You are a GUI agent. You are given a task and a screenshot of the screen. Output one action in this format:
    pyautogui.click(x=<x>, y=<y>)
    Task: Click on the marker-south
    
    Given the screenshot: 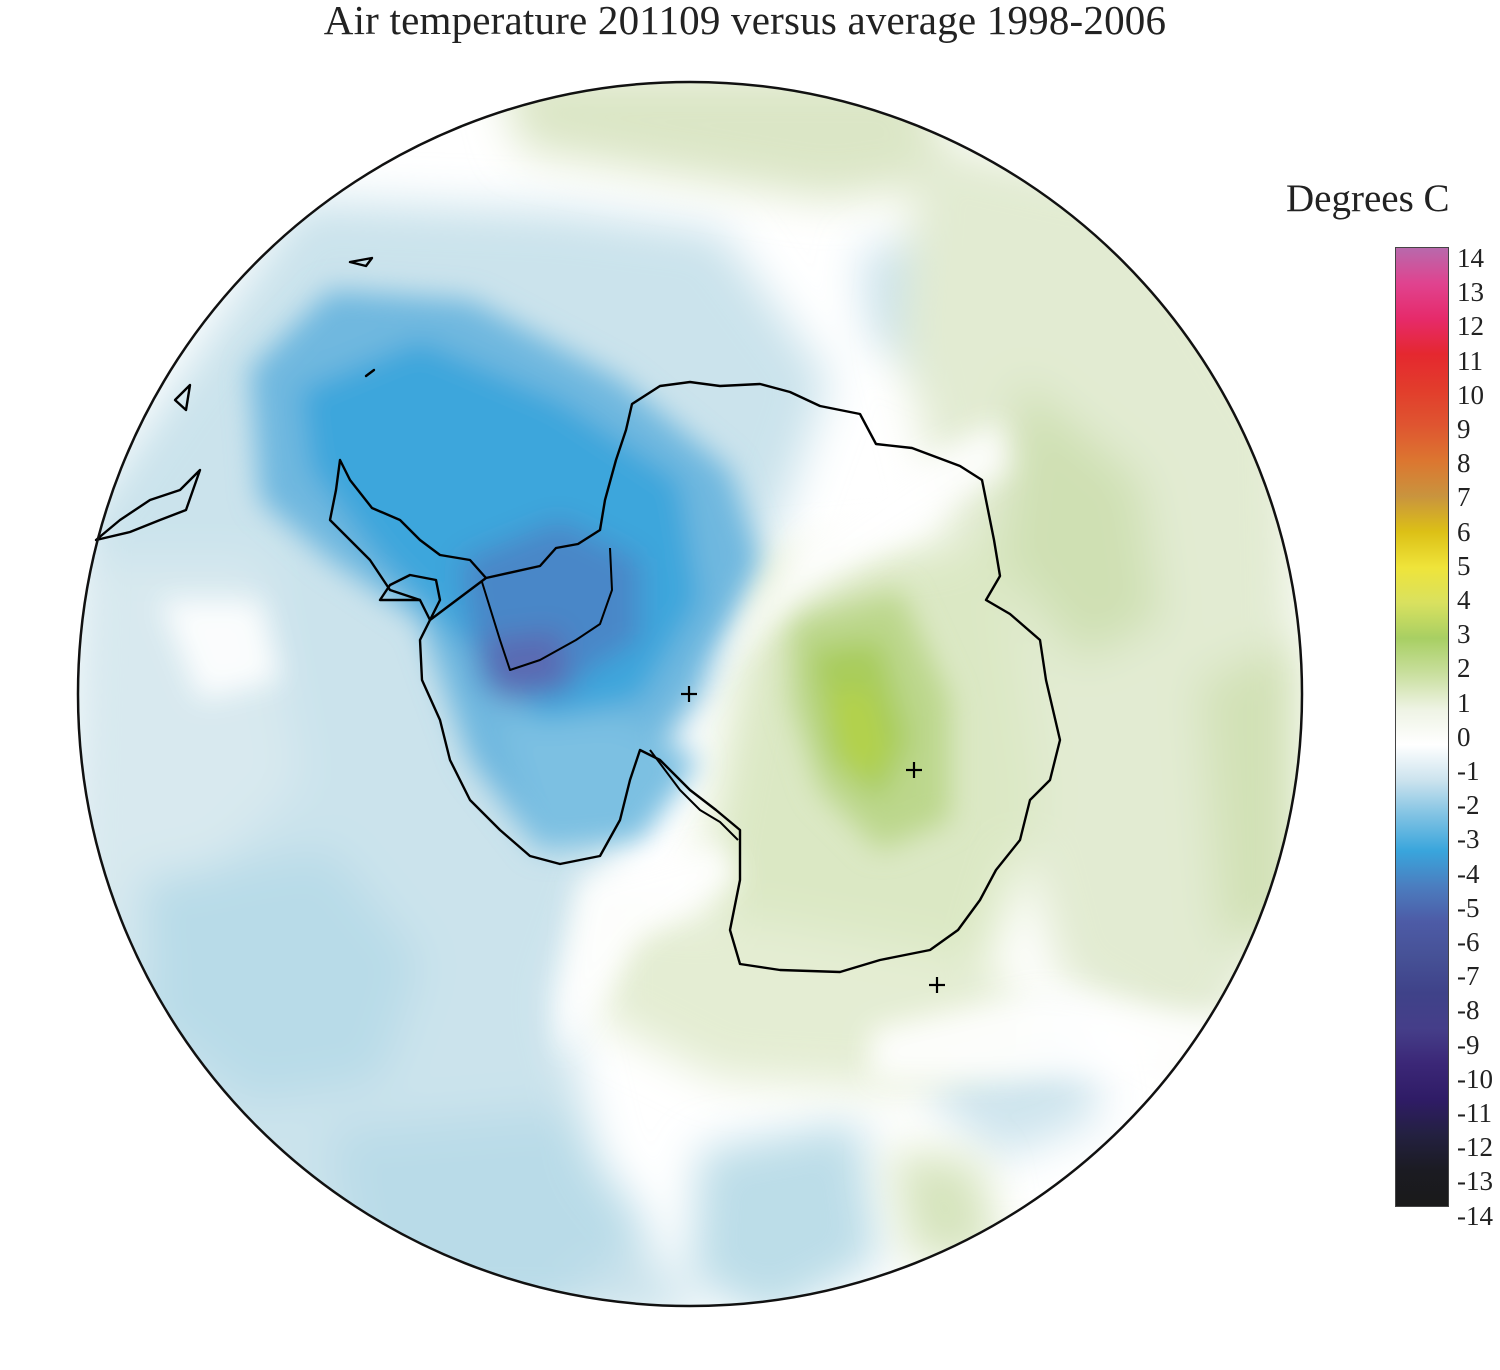 What is the action you would take?
    pyautogui.click(x=937, y=985)
    